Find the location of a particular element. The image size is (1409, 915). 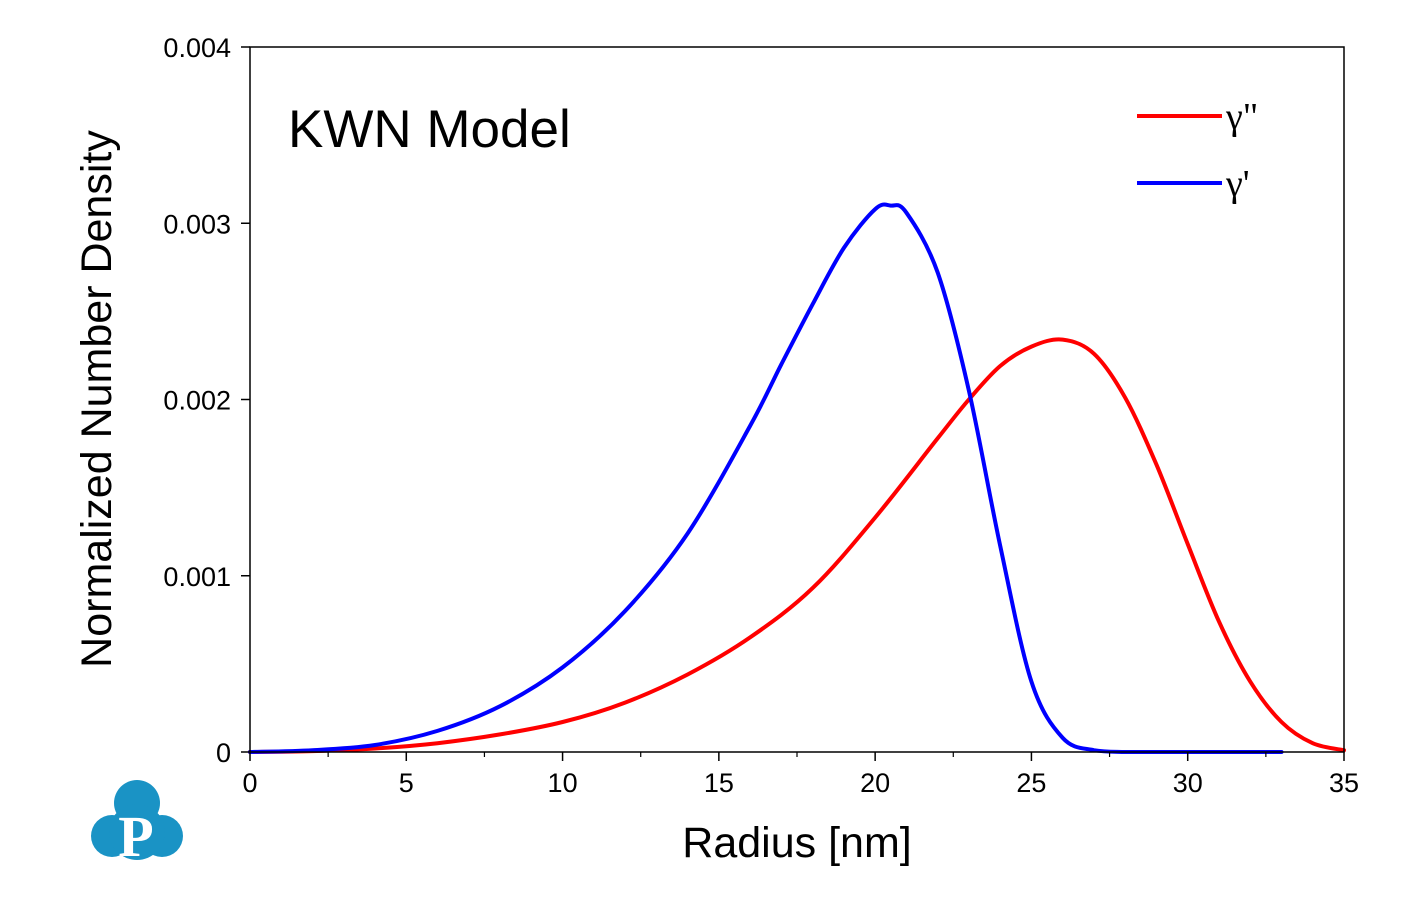

legend-label-2: γ' is located at coordinates (1237, 184).